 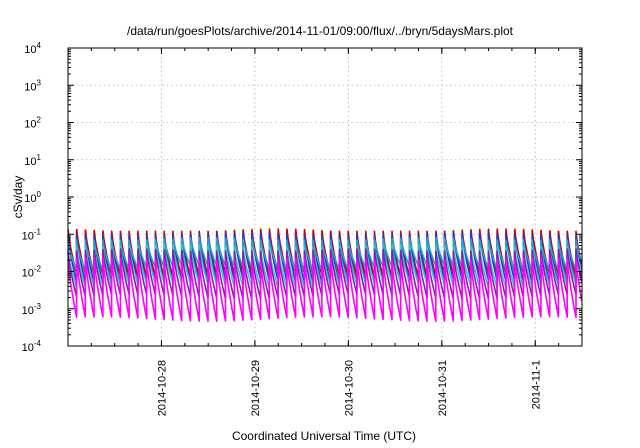 What do you see at coordinates (443, 388) in the screenshot?
I see `x-tick-label: 2014-10-31` at bounding box center [443, 388].